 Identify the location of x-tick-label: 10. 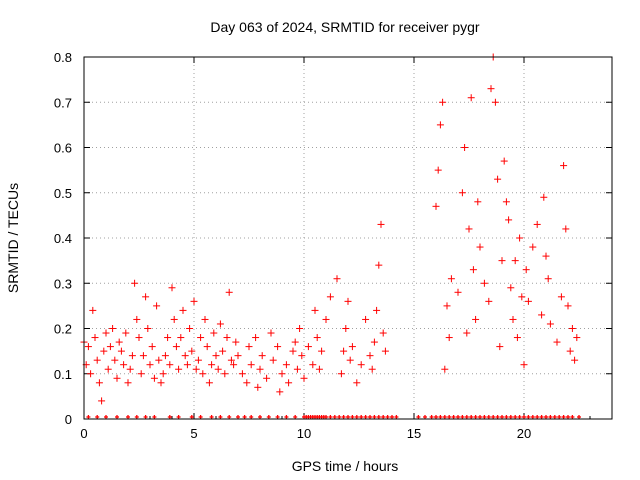
(304, 433).